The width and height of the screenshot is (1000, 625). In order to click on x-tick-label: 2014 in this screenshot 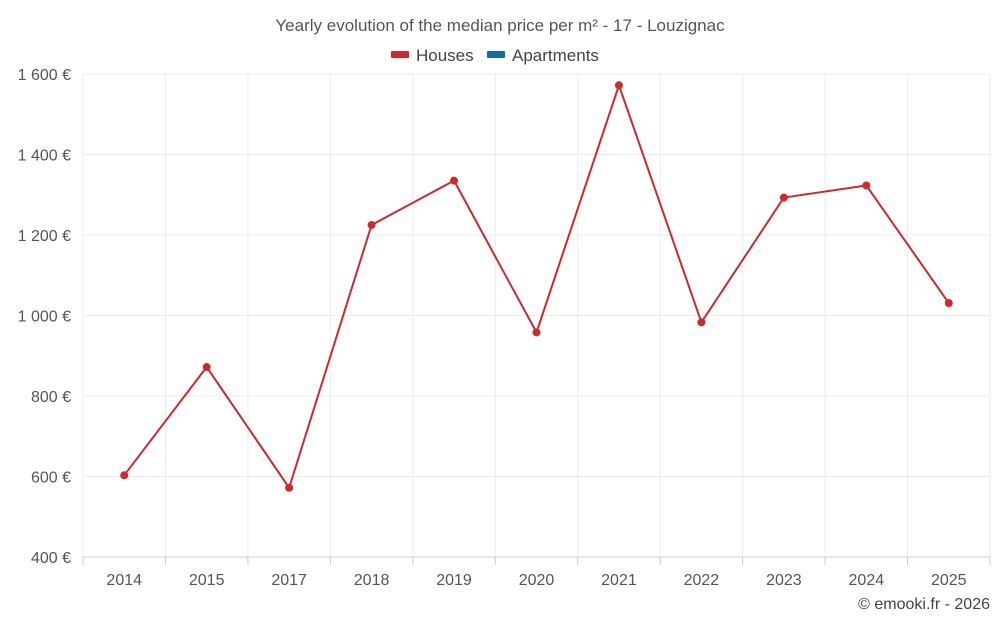, I will do `click(124, 580)`.